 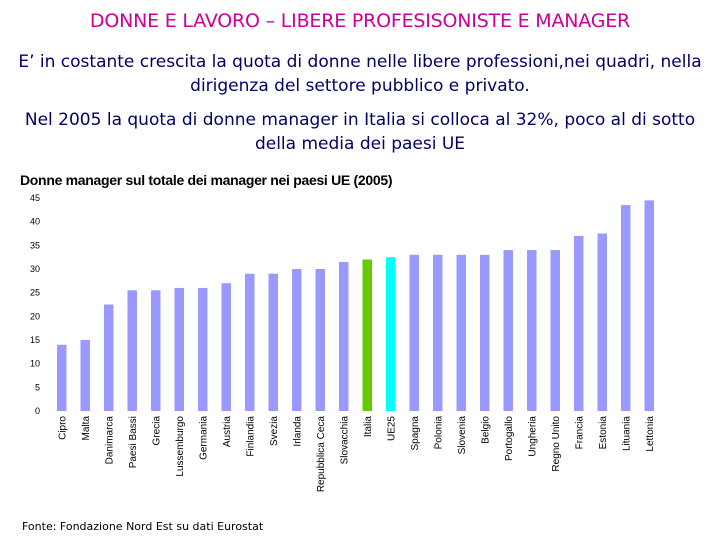 I want to click on x-tick-label: Germania, so click(x=203, y=438).